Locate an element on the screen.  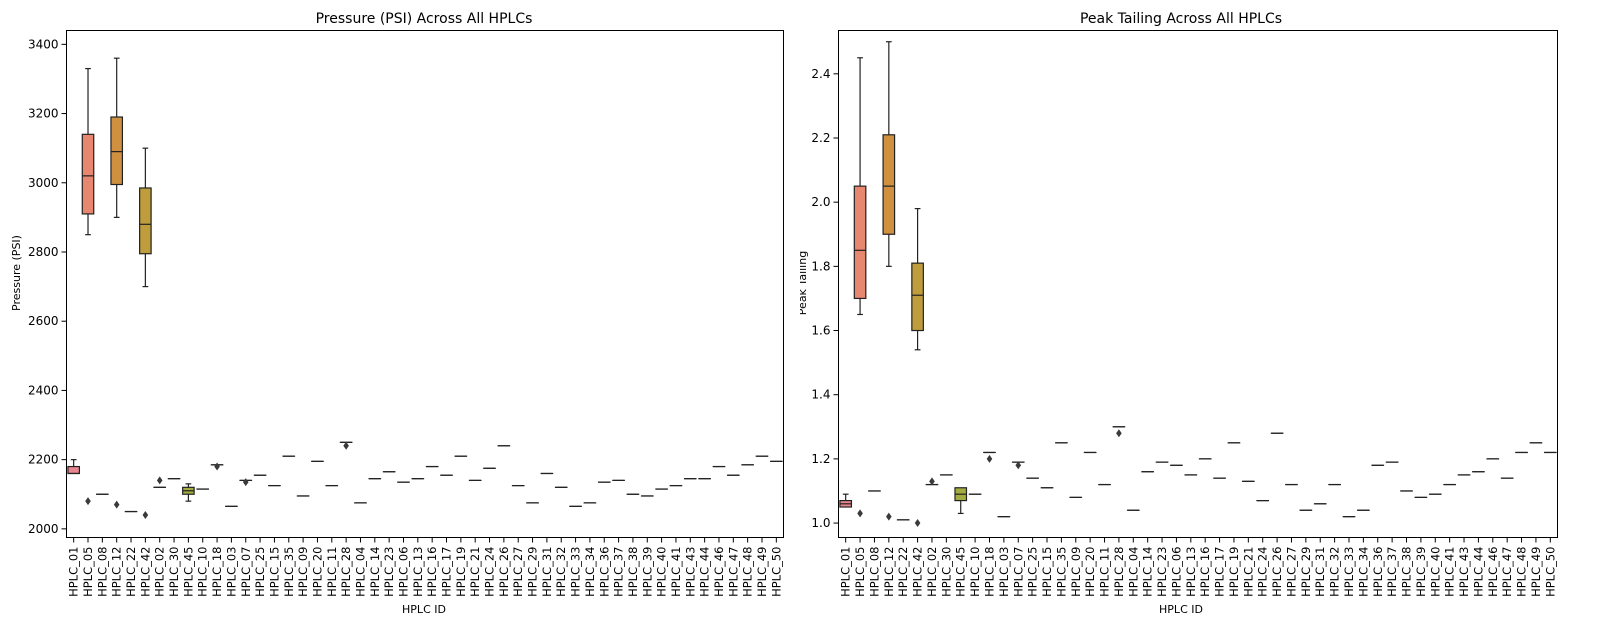
x-tick-label: HPLC_26 is located at coordinates (1277, 572).